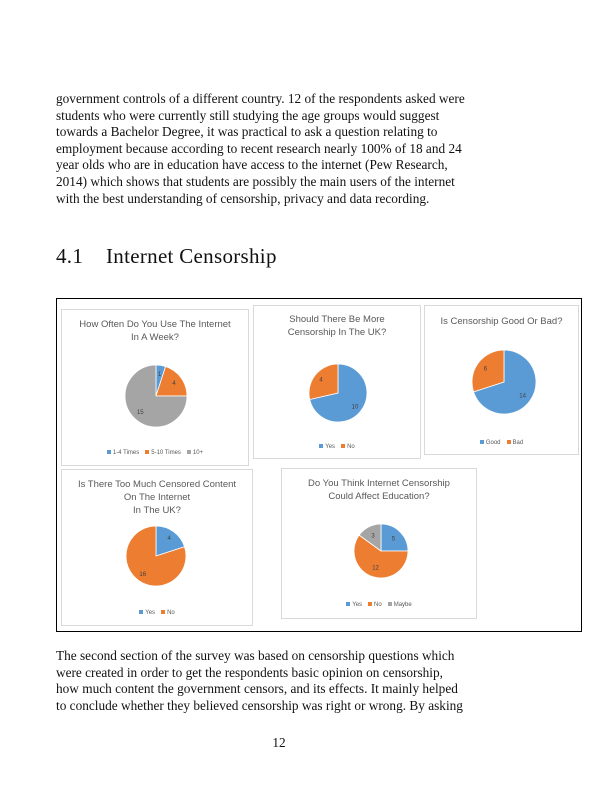 This screenshot has height=803, width=610. What do you see at coordinates (375, 569) in the screenshot?
I see `pie-data-label: 12` at bounding box center [375, 569].